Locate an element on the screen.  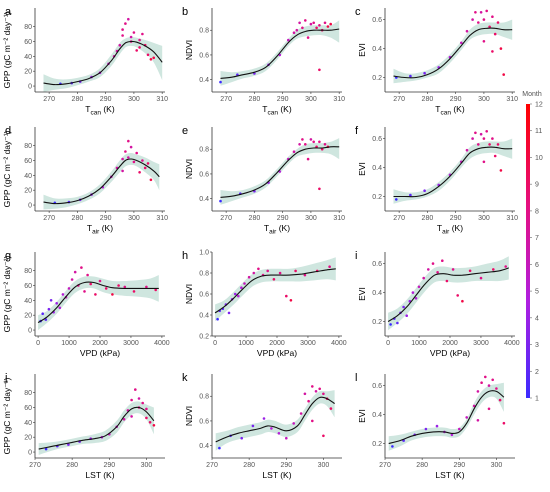
y-tick-label: 1.0 is located at coordinates (204, 253).